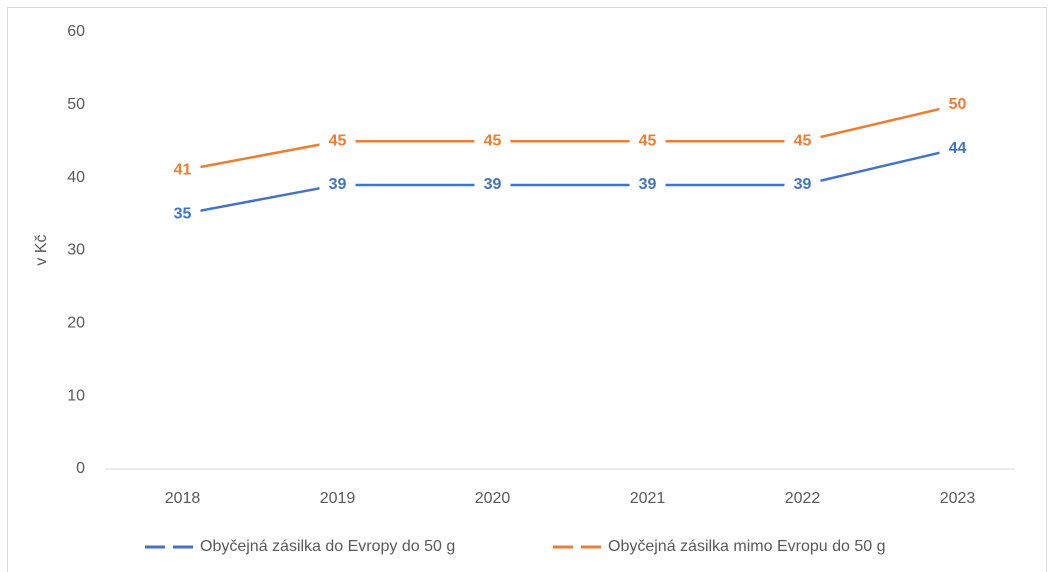 This screenshot has width=1054, height=572. I want to click on y-axis-label: v Kč, so click(41, 249).